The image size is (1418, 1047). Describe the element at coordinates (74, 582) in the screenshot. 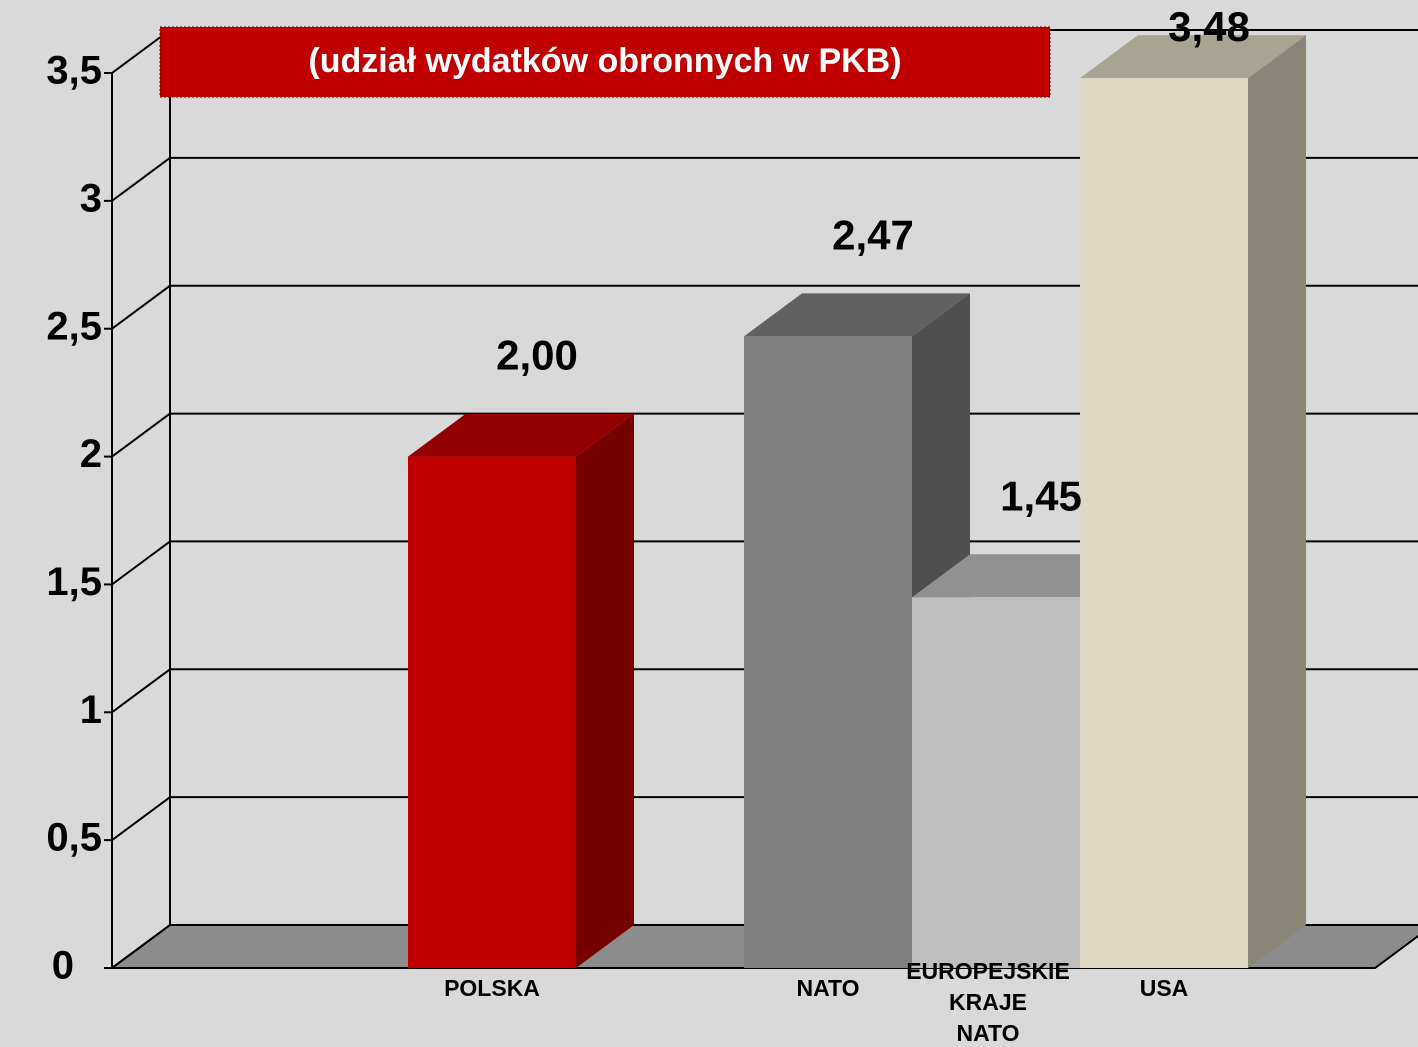

I see `y-tick-label: 1,5` at that location.